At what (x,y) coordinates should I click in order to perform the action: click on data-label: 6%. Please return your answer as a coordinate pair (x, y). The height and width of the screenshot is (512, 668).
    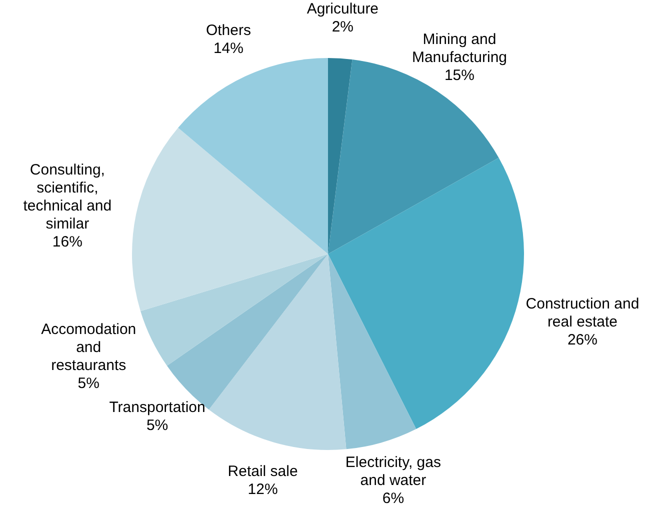
    Looking at the image, I should click on (393, 498).